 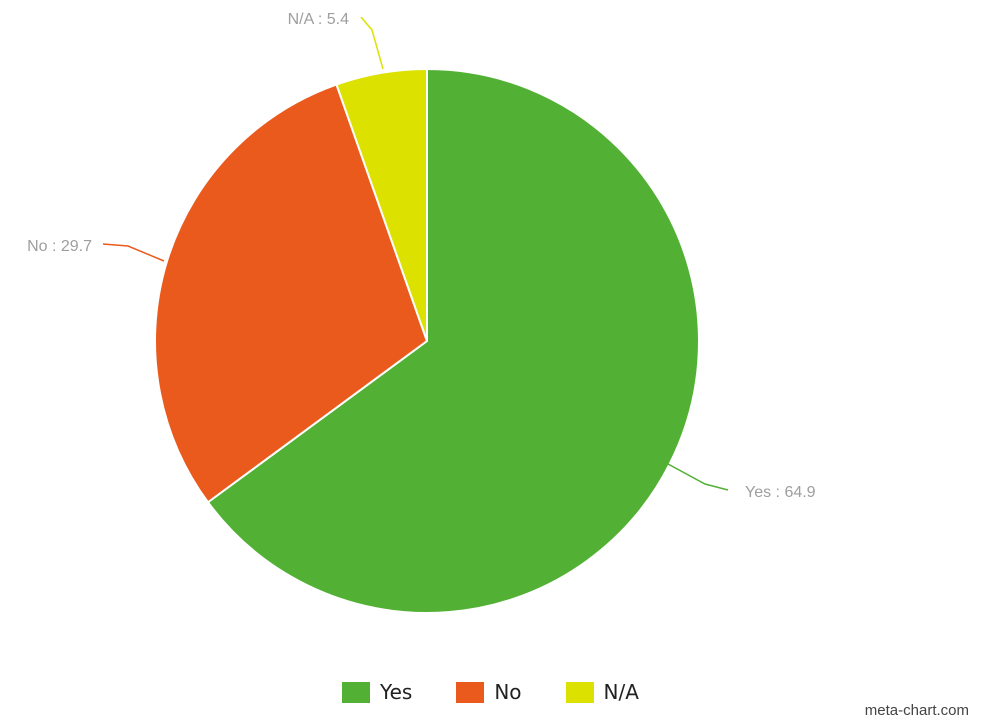 What do you see at coordinates (377, 692) in the screenshot?
I see `legend-item-yes: Yes` at bounding box center [377, 692].